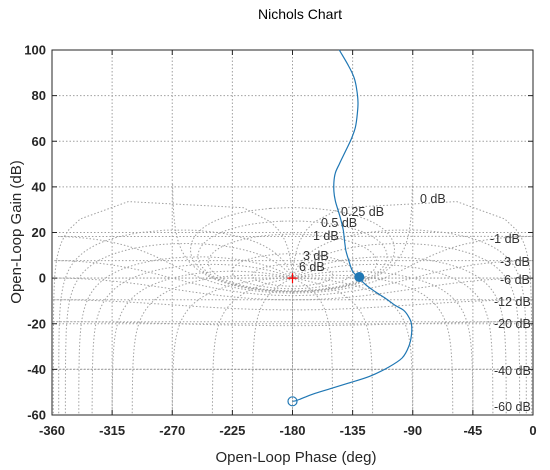 The width and height of the screenshot is (550, 470). Describe the element at coordinates (39, 186) in the screenshot. I see `y-tick-label: 40` at that location.